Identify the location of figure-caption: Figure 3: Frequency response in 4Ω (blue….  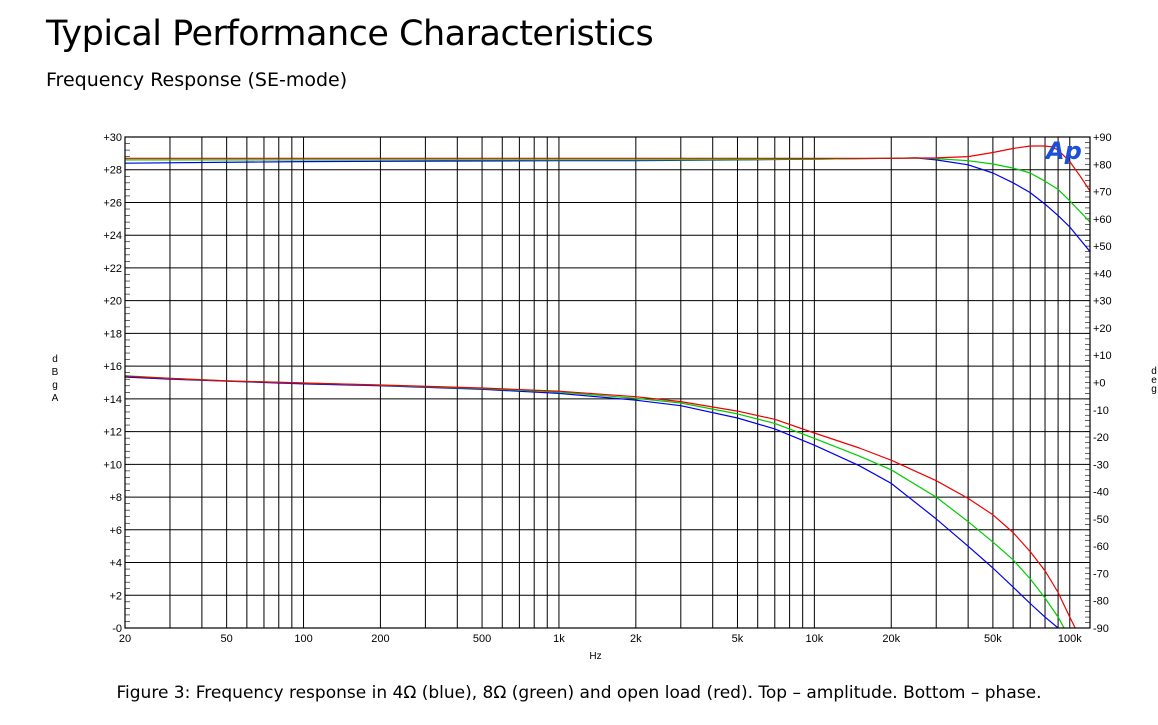
(579, 693).